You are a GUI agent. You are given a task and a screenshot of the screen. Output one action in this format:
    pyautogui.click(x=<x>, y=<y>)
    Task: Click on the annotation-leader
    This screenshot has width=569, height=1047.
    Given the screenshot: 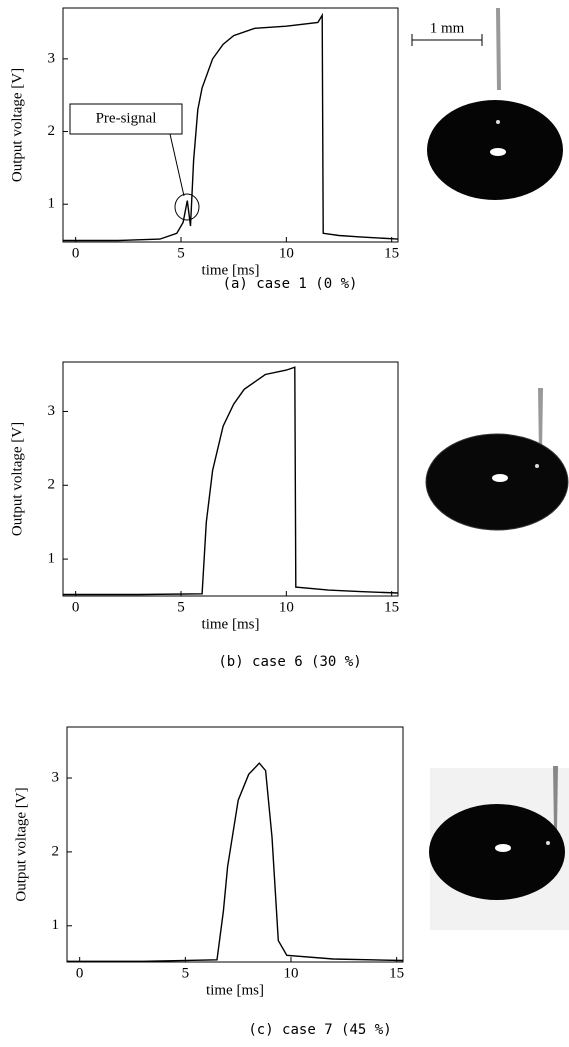 What is the action you would take?
    pyautogui.click(x=177, y=165)
    